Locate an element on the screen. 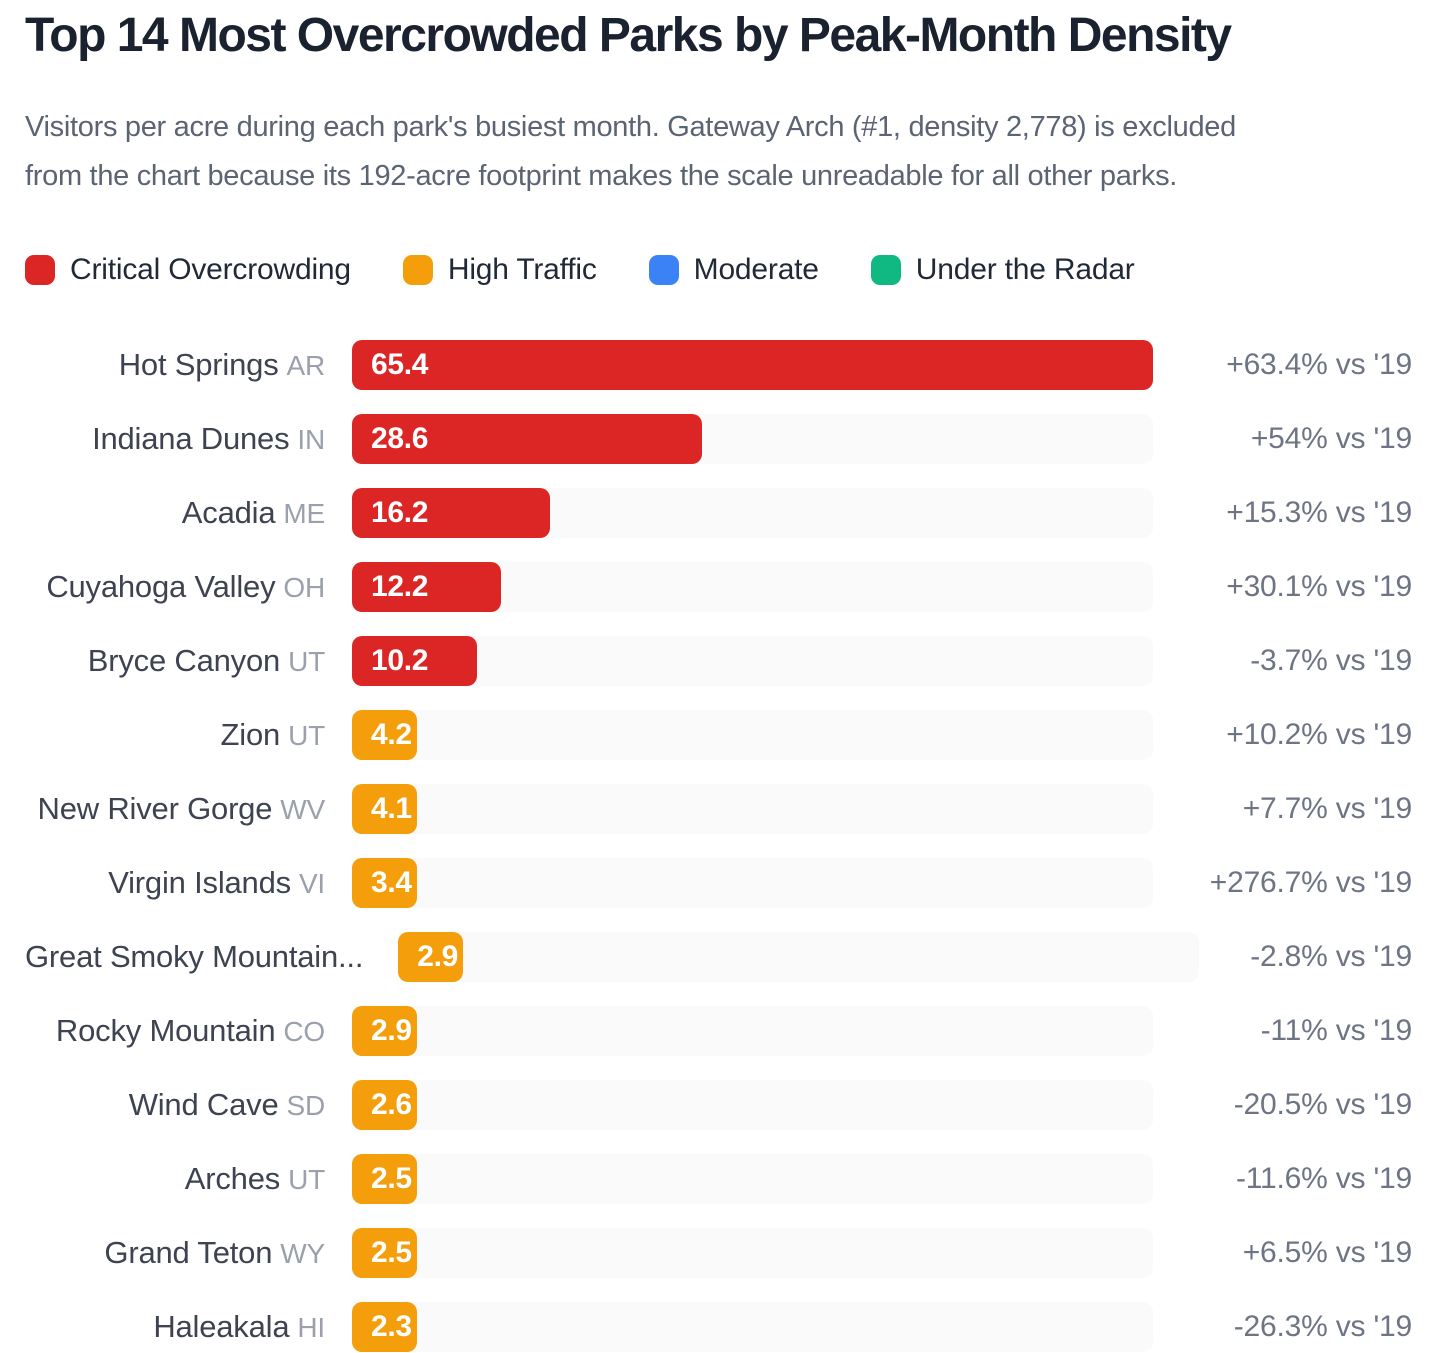 The image size is (1440, 1353). chart-row: Haleakala HI 2.3 -26.3% vs '19 is located at coordinates (718, 1326).